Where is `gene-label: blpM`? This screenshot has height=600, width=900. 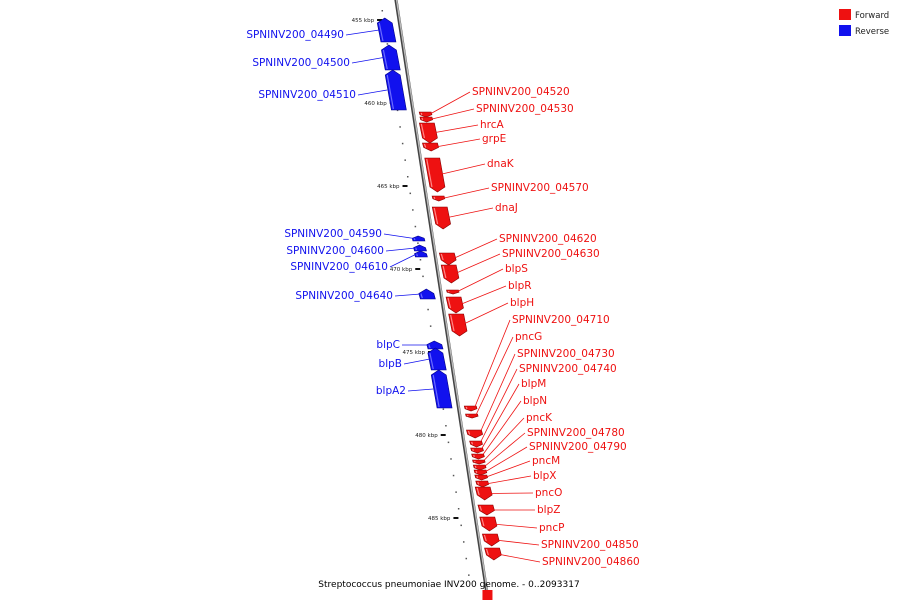 gene-label: blpM is located at coordinates (533, 384).